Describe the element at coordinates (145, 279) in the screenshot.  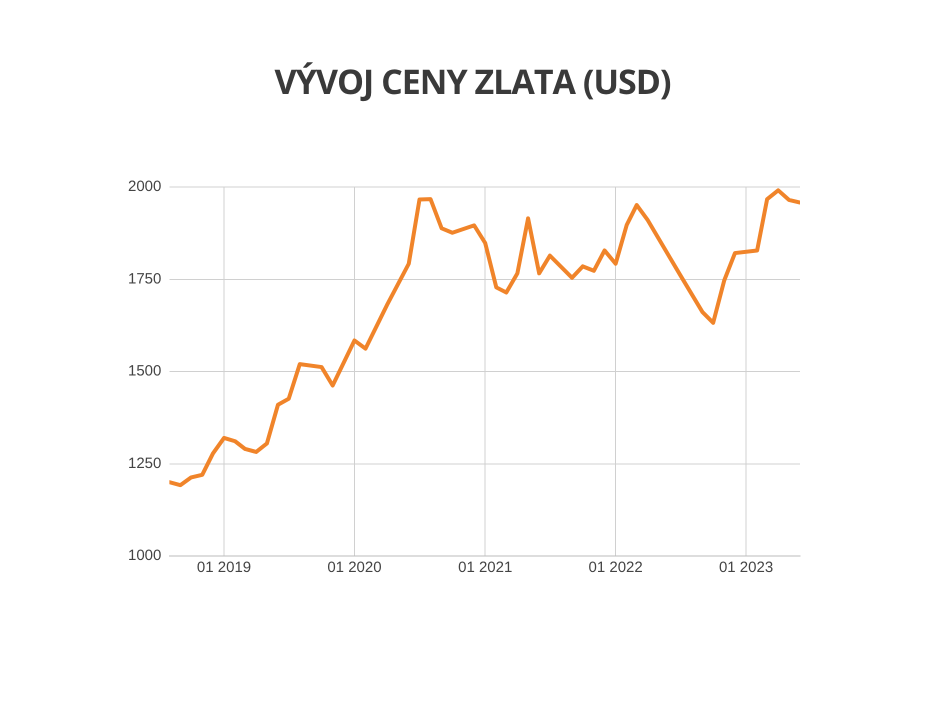
I see `y-tick-label: 1750` at that location.